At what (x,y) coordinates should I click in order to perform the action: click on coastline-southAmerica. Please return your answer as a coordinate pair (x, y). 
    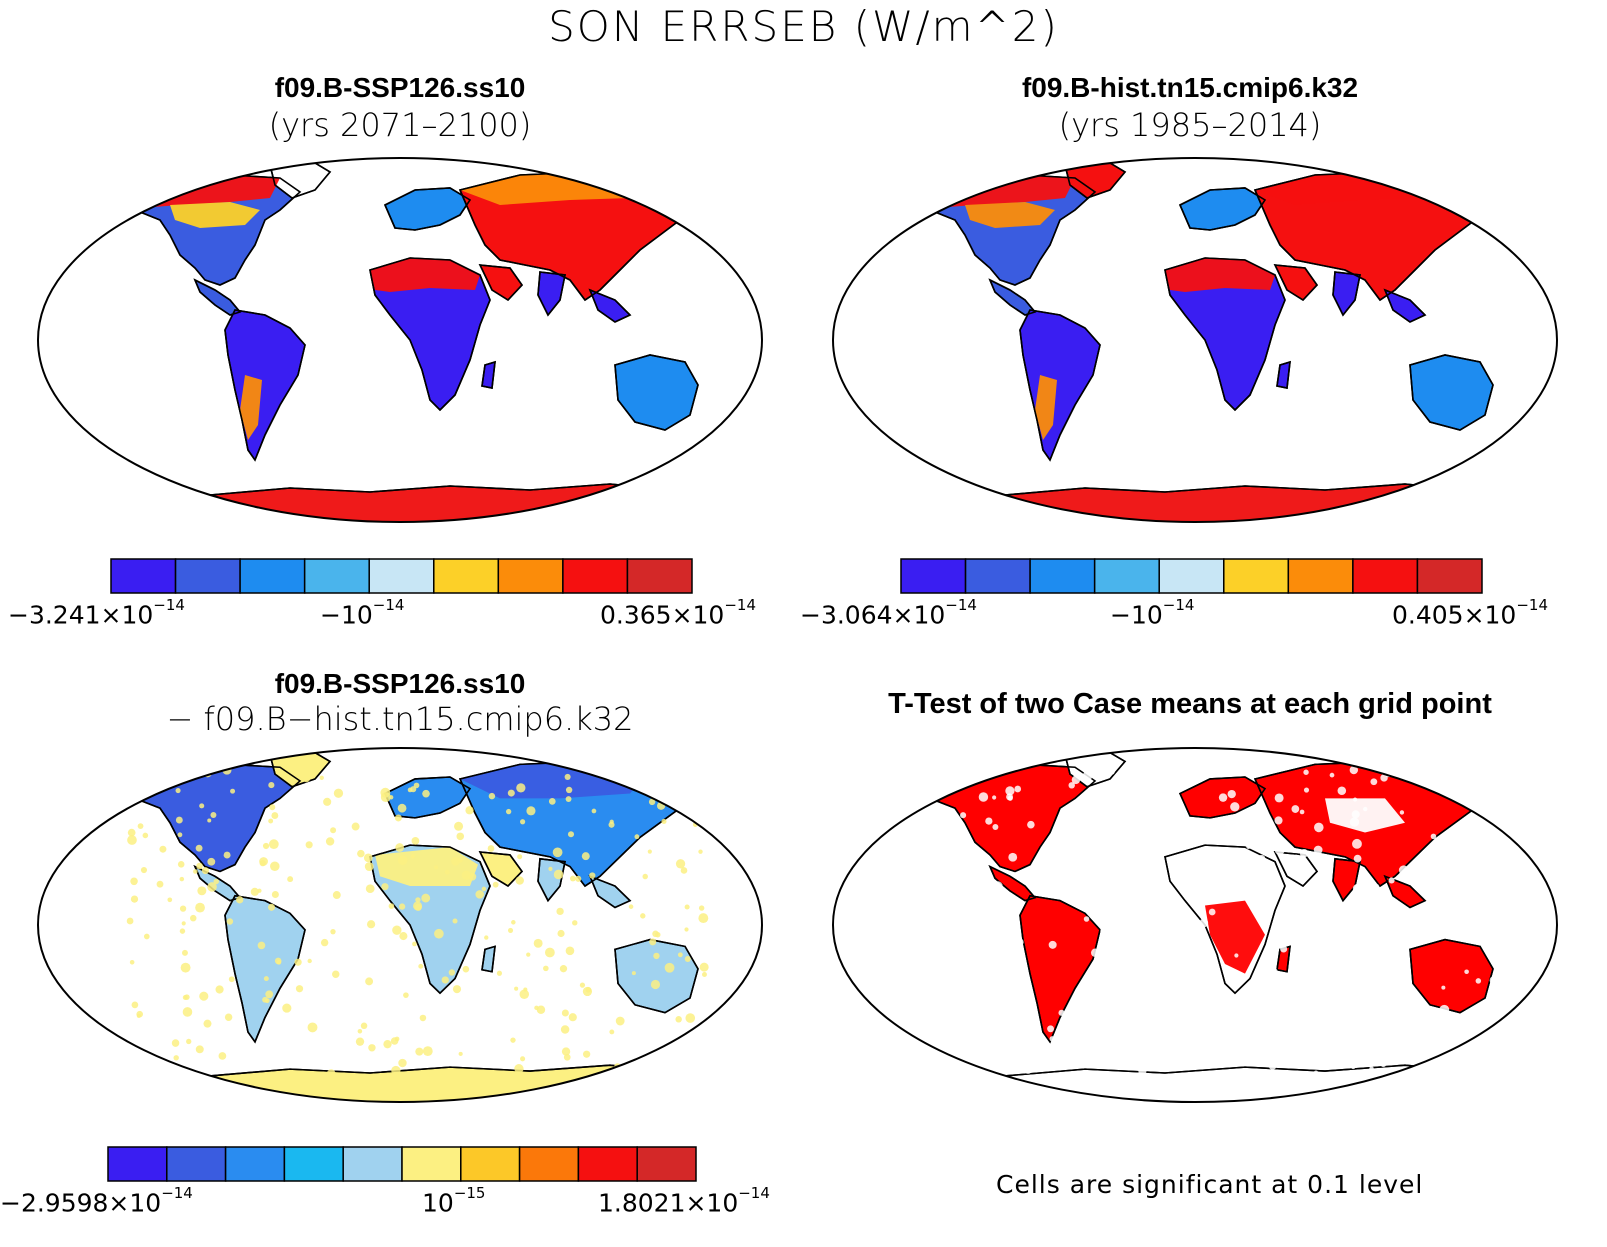
    Looking at the image, I should click on (265, 385).